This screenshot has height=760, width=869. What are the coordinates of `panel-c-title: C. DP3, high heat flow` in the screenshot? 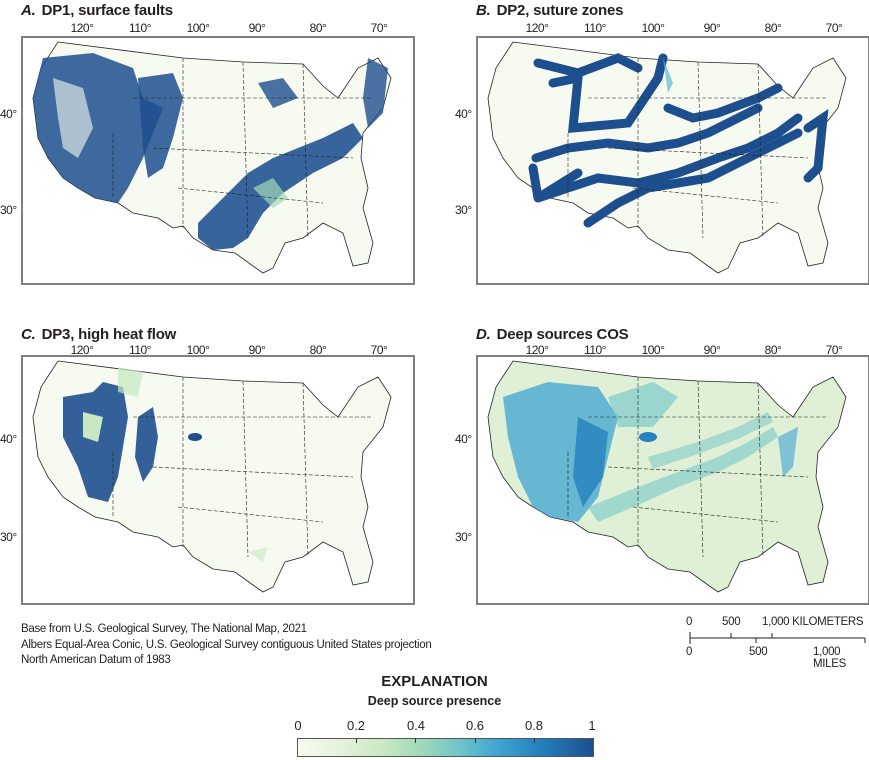 It's located at (99, 334).